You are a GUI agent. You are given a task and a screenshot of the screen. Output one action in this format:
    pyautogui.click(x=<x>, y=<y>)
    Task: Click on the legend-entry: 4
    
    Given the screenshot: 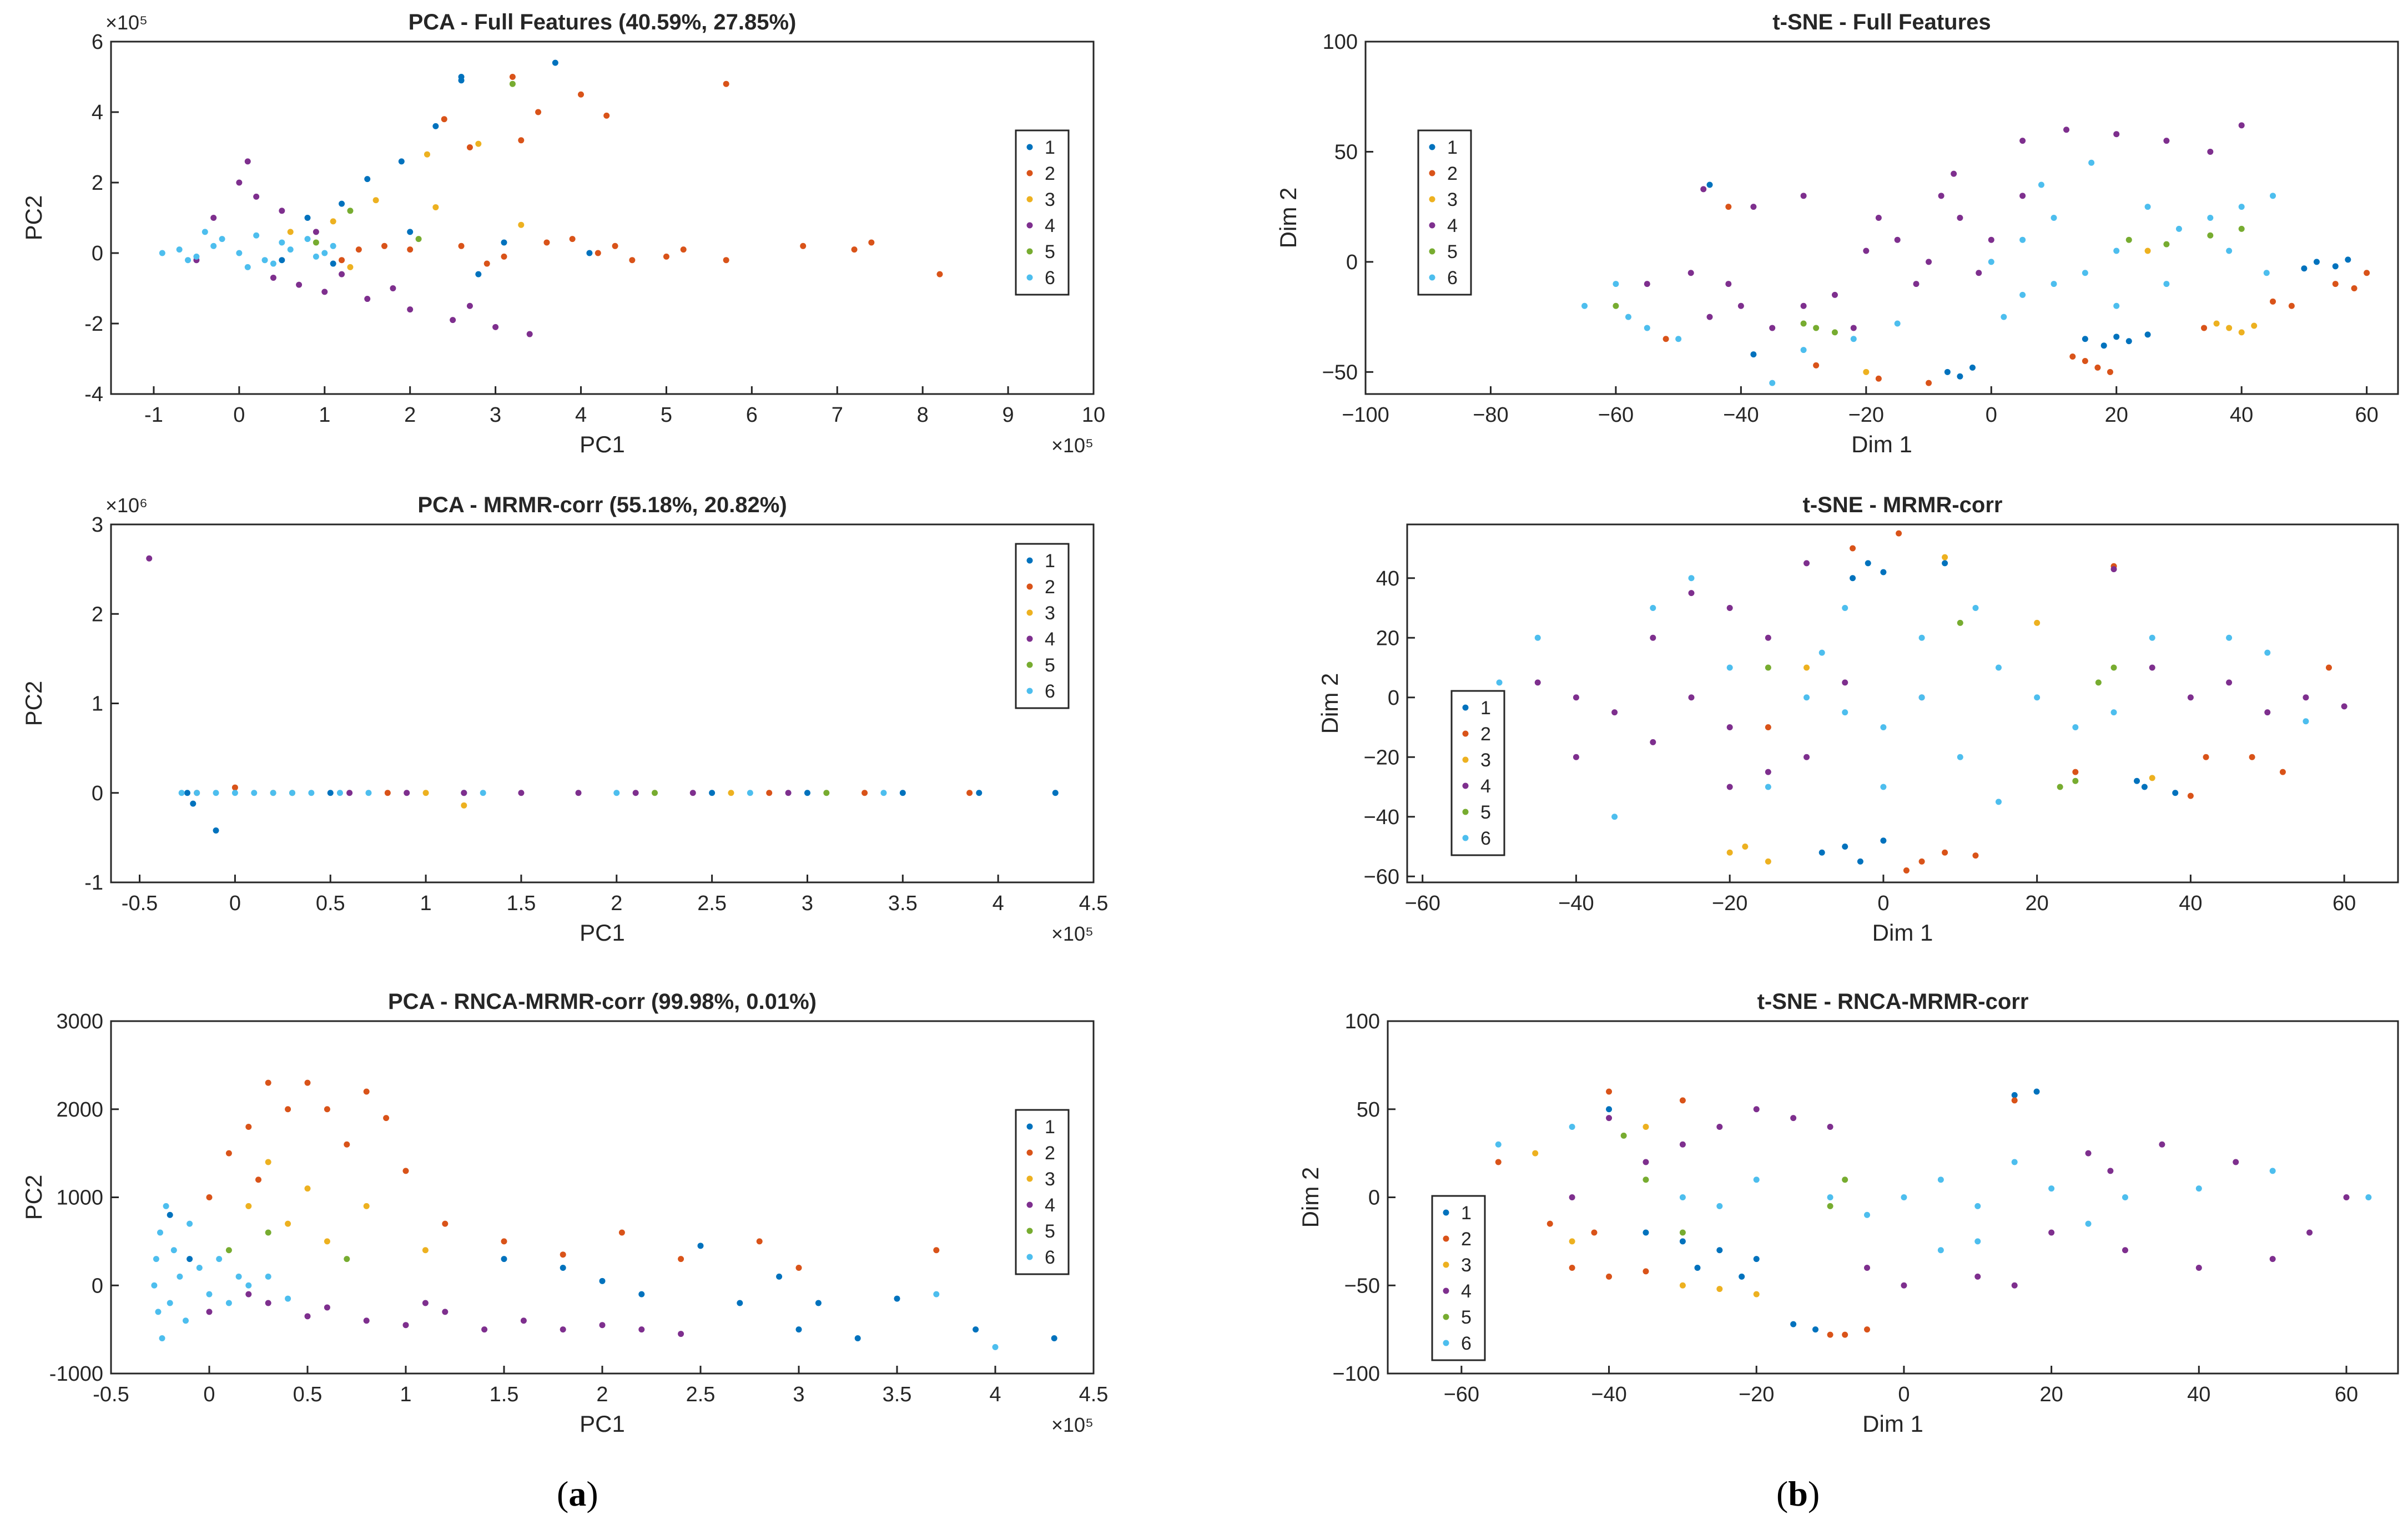 What is the action you would take?
    pyautogui.click(x=1050, y=225)
    